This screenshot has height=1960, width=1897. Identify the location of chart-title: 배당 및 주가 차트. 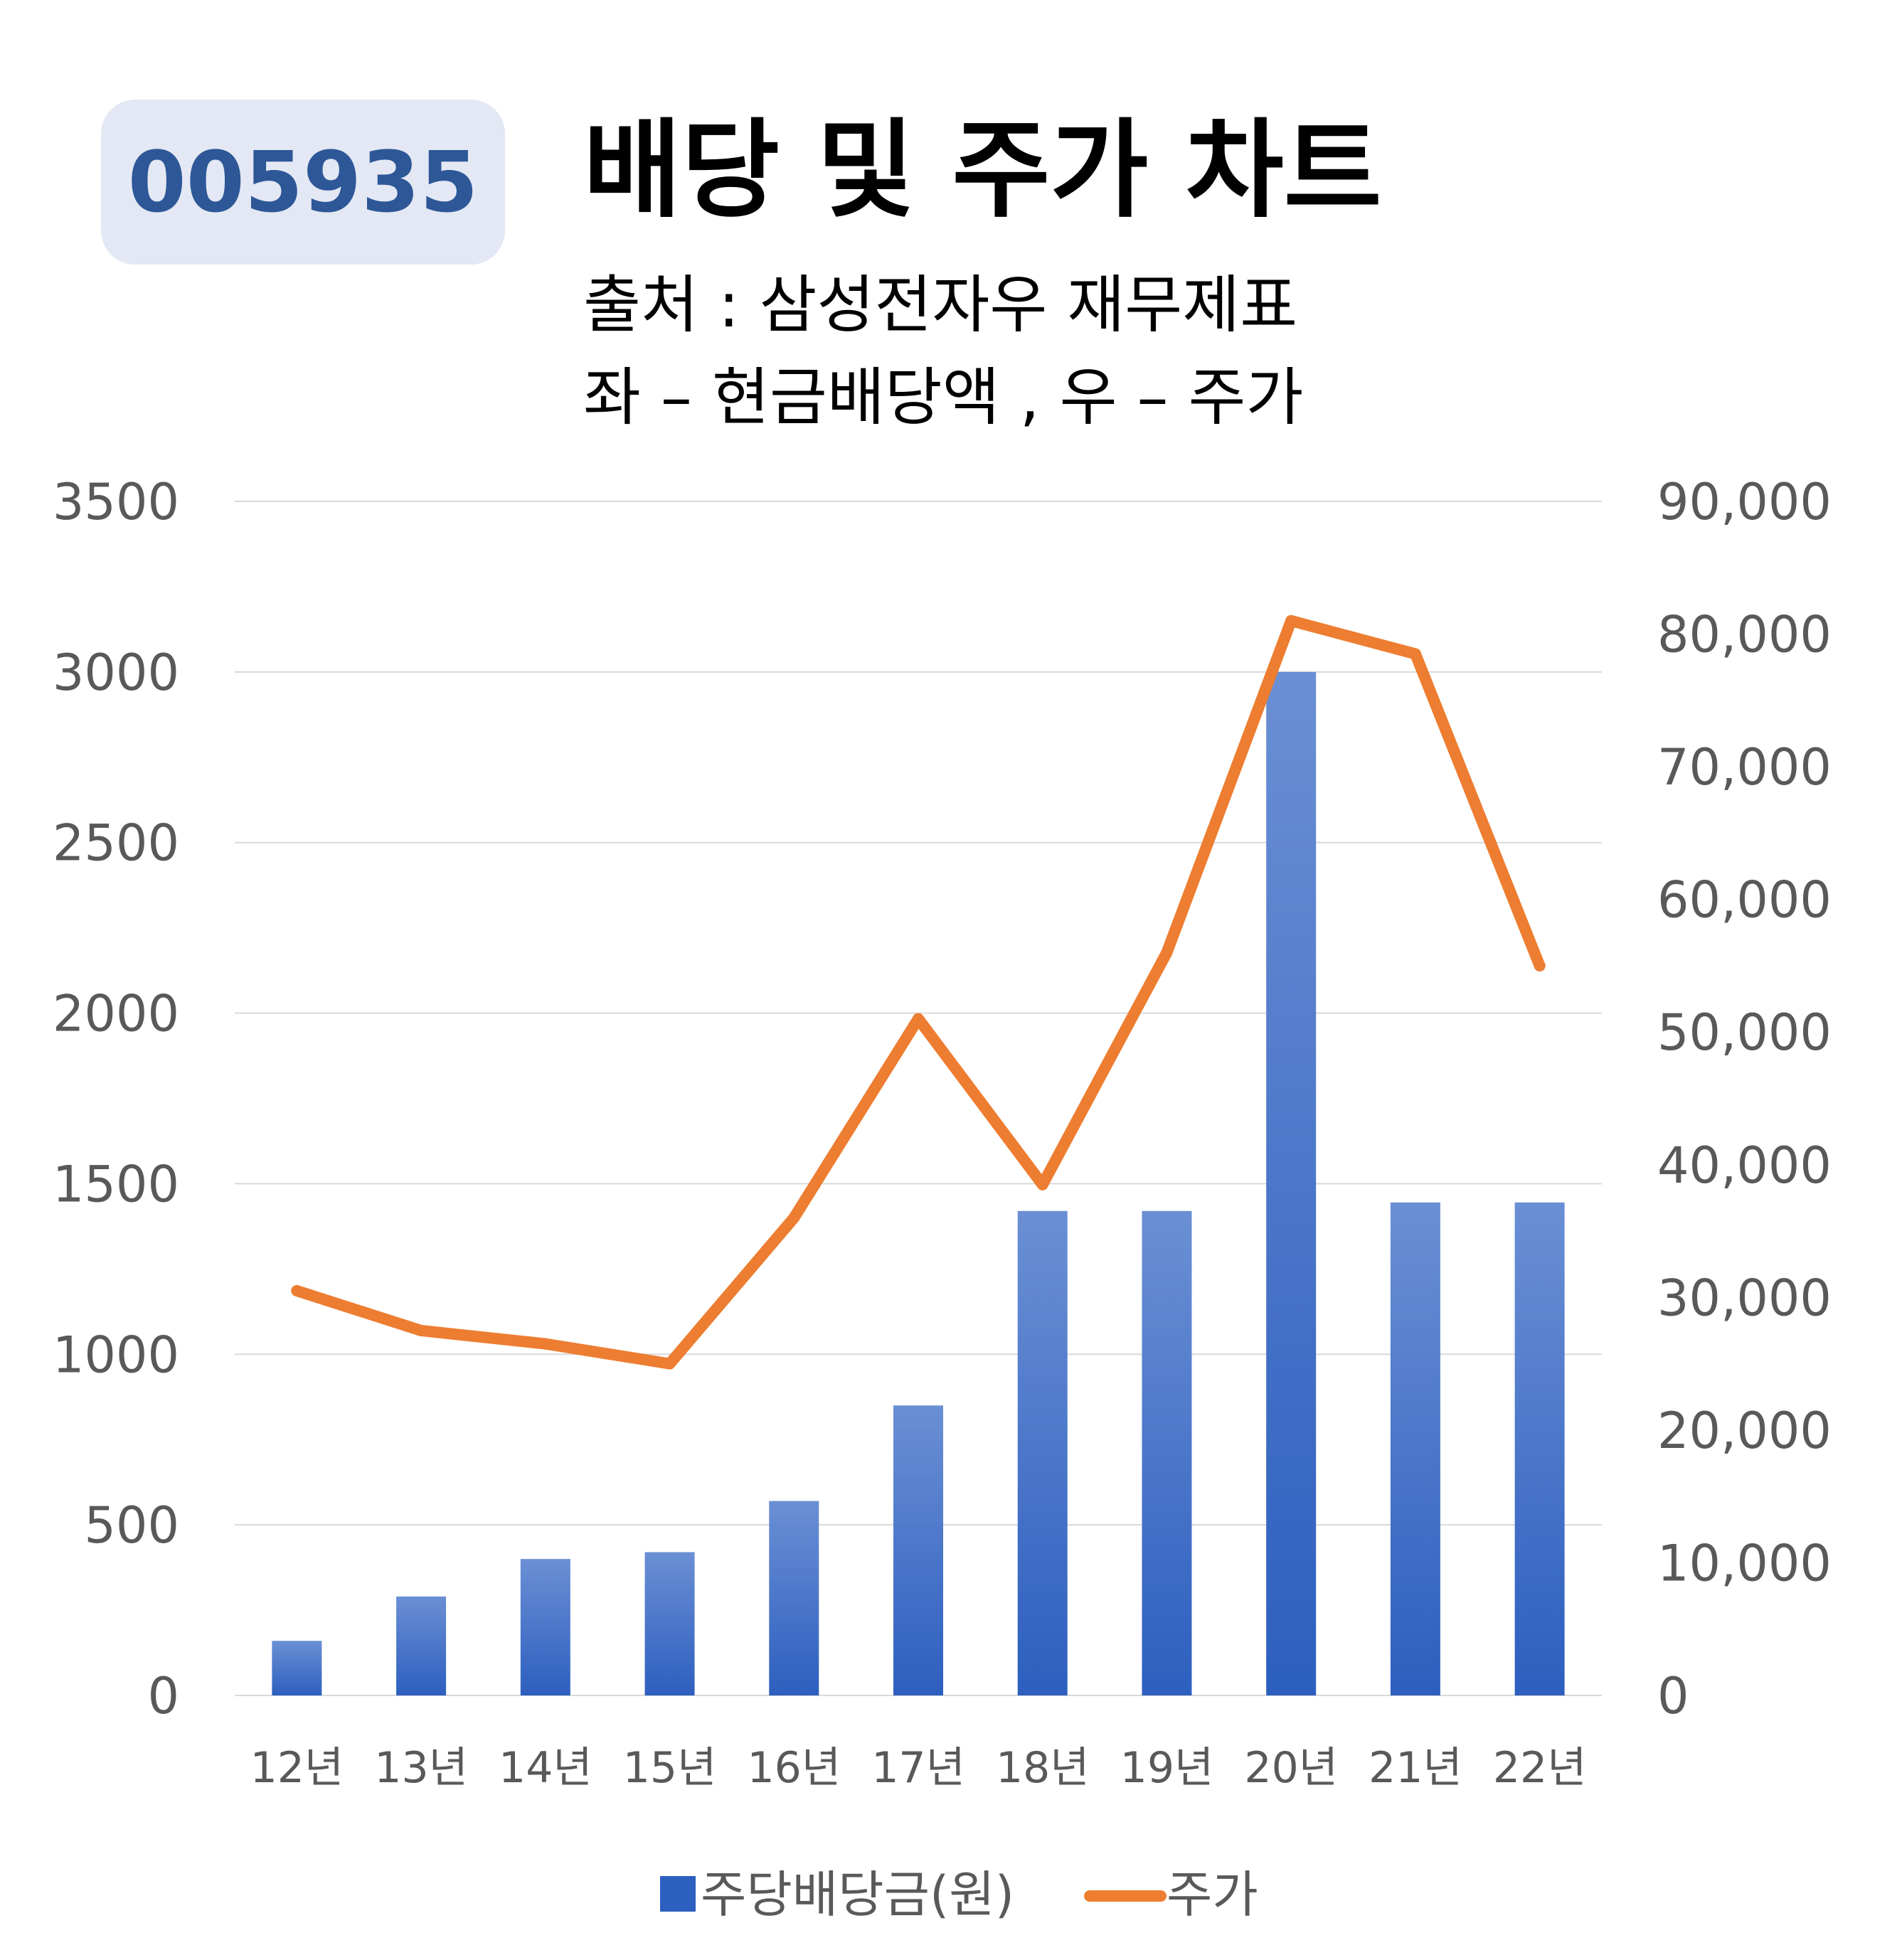
(983, 171).